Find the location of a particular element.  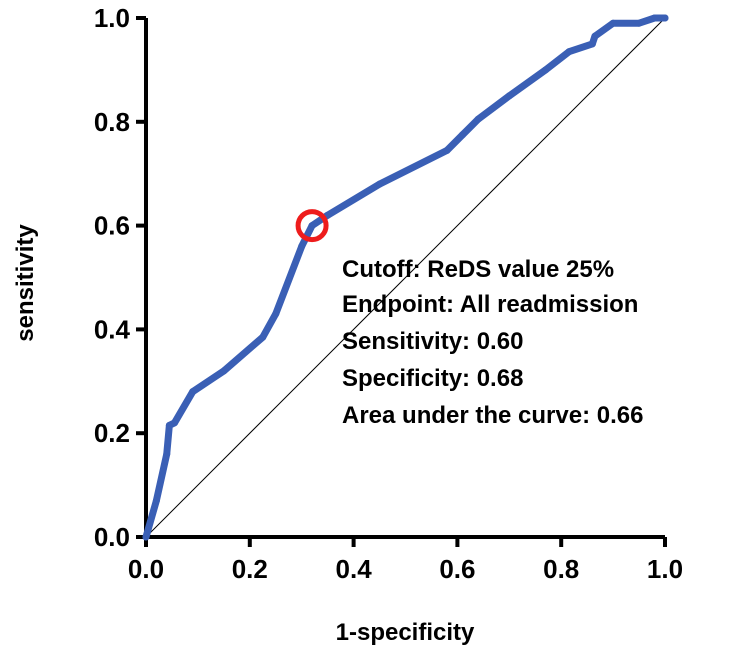

y-tick-label: 0.2 is located at coordinates (112, 433).